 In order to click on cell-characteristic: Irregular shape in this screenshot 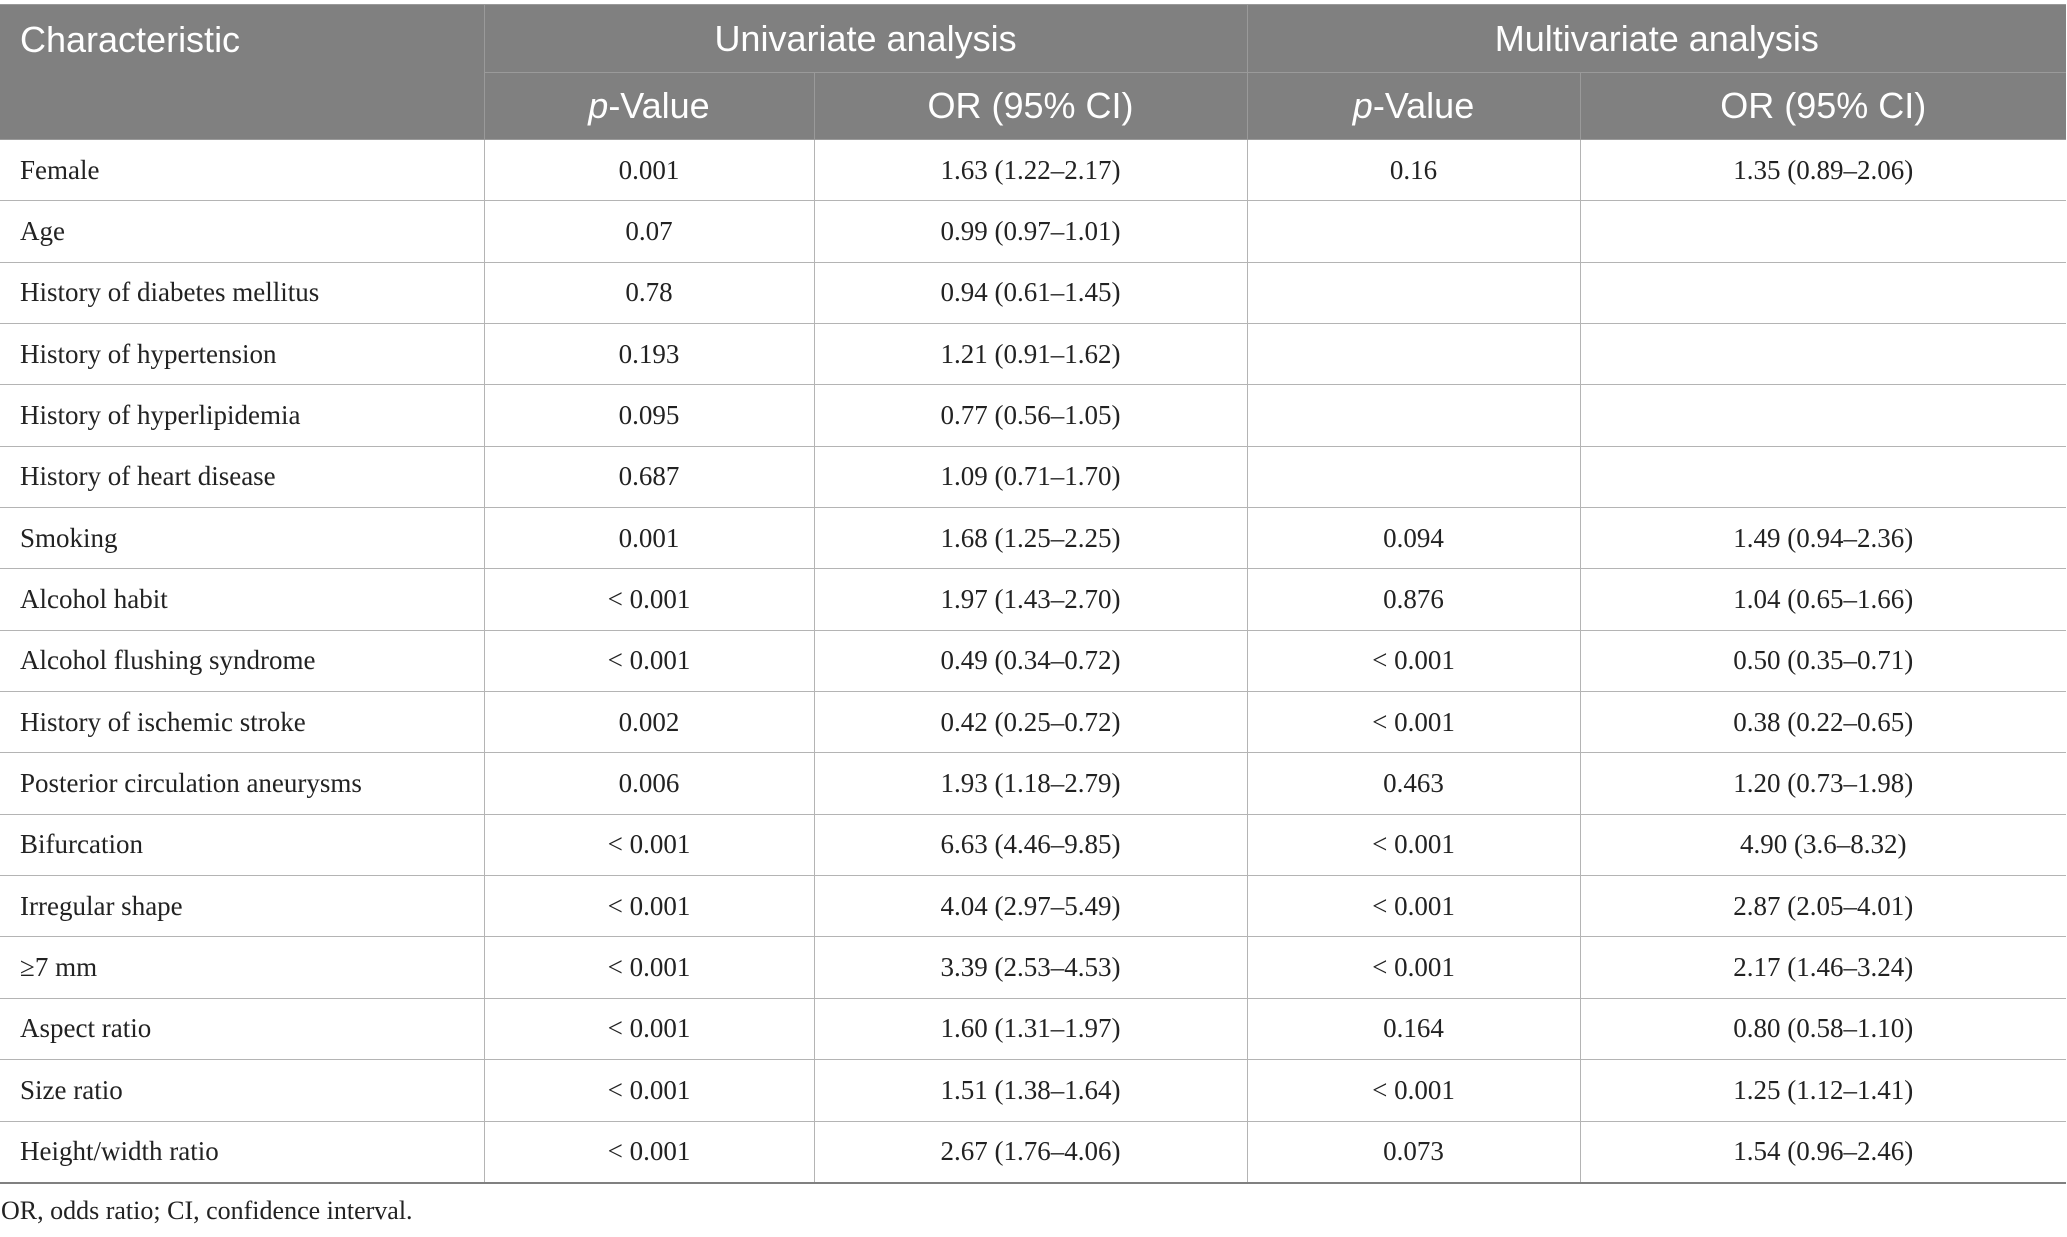, I will do `click(242, 906)`.